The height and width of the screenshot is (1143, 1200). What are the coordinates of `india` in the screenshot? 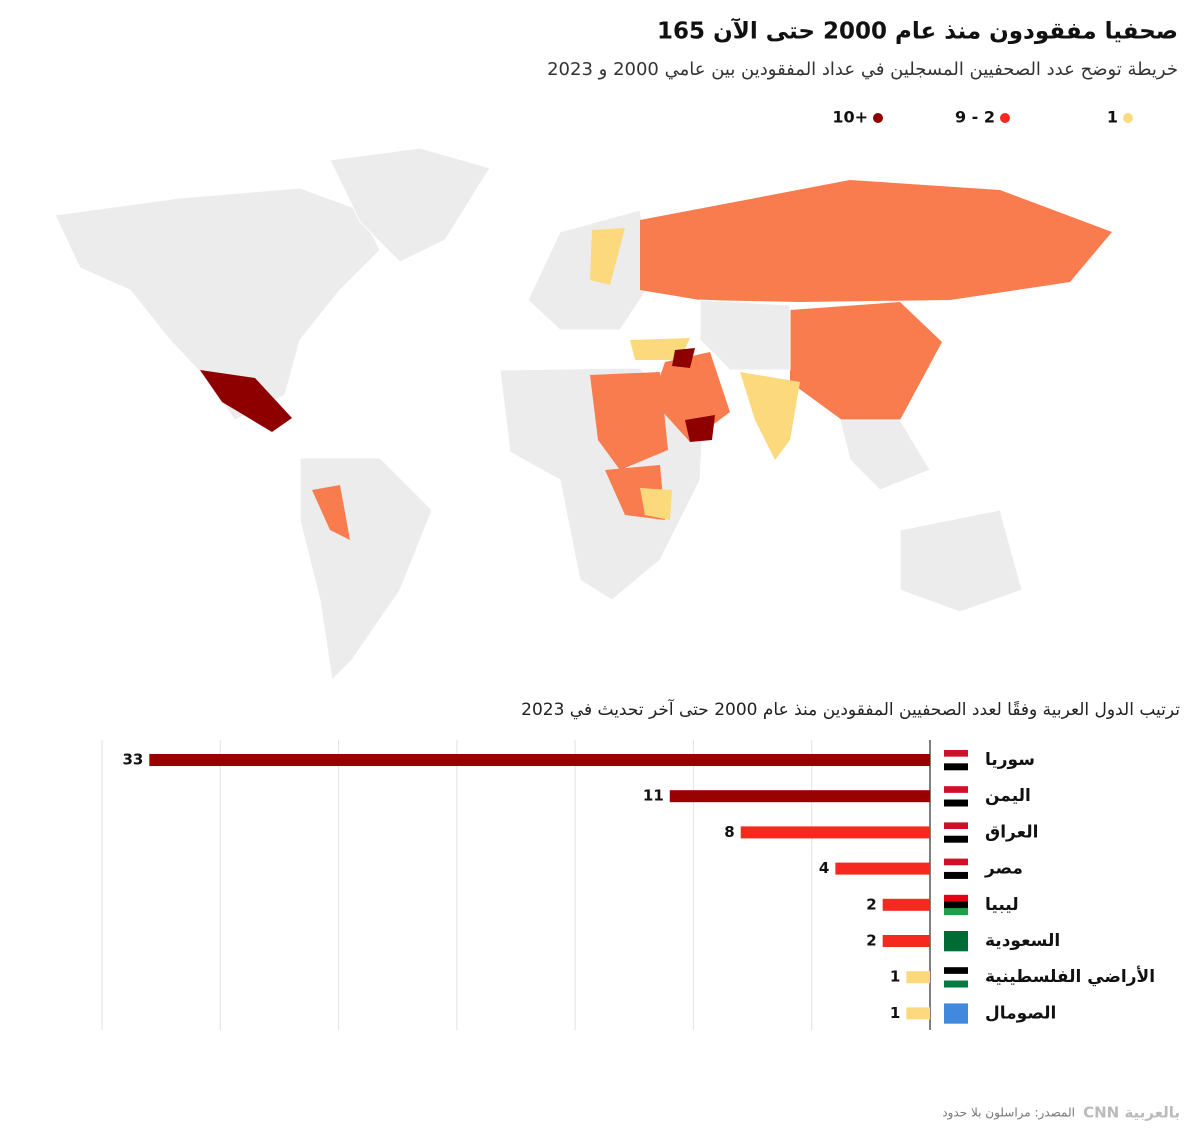 It's located at (770, 416).